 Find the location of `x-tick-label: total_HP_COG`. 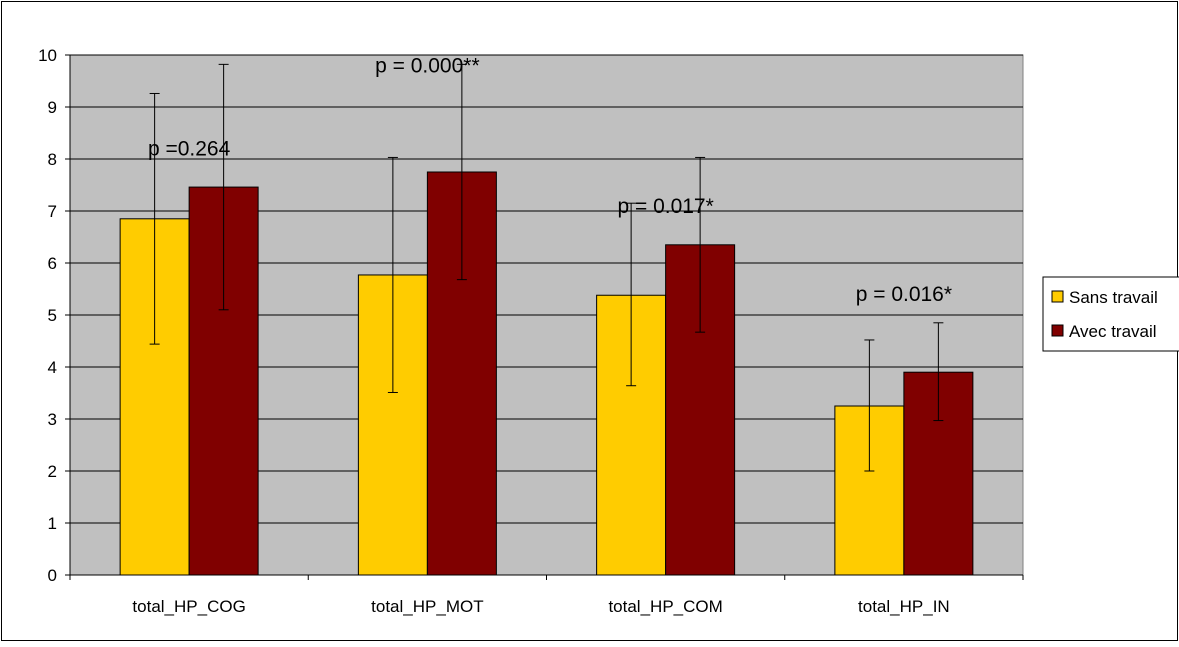

x-tick-label: total_HP_COG is located at coordinates (188, 606).